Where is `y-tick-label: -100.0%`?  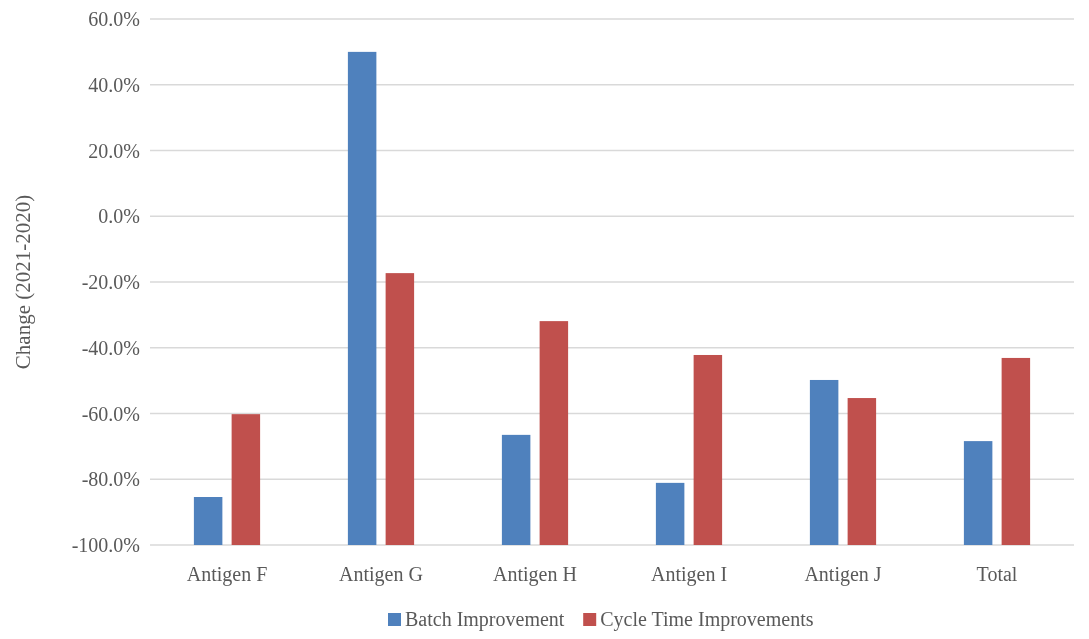 y-tick-label: -100.0% is located at coordinates (105, 545).